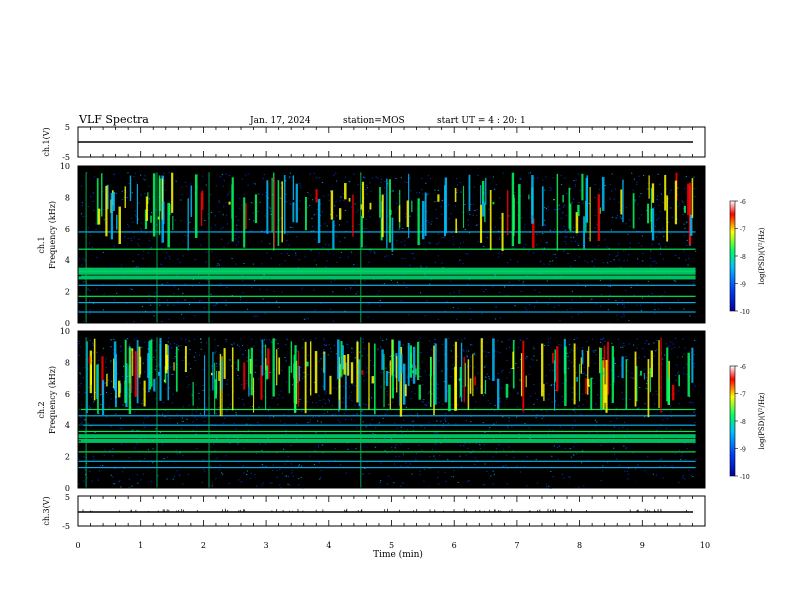 This screenshot has width=792, height=612. I want to click on time-tick-label: 8, so click(579, 545).